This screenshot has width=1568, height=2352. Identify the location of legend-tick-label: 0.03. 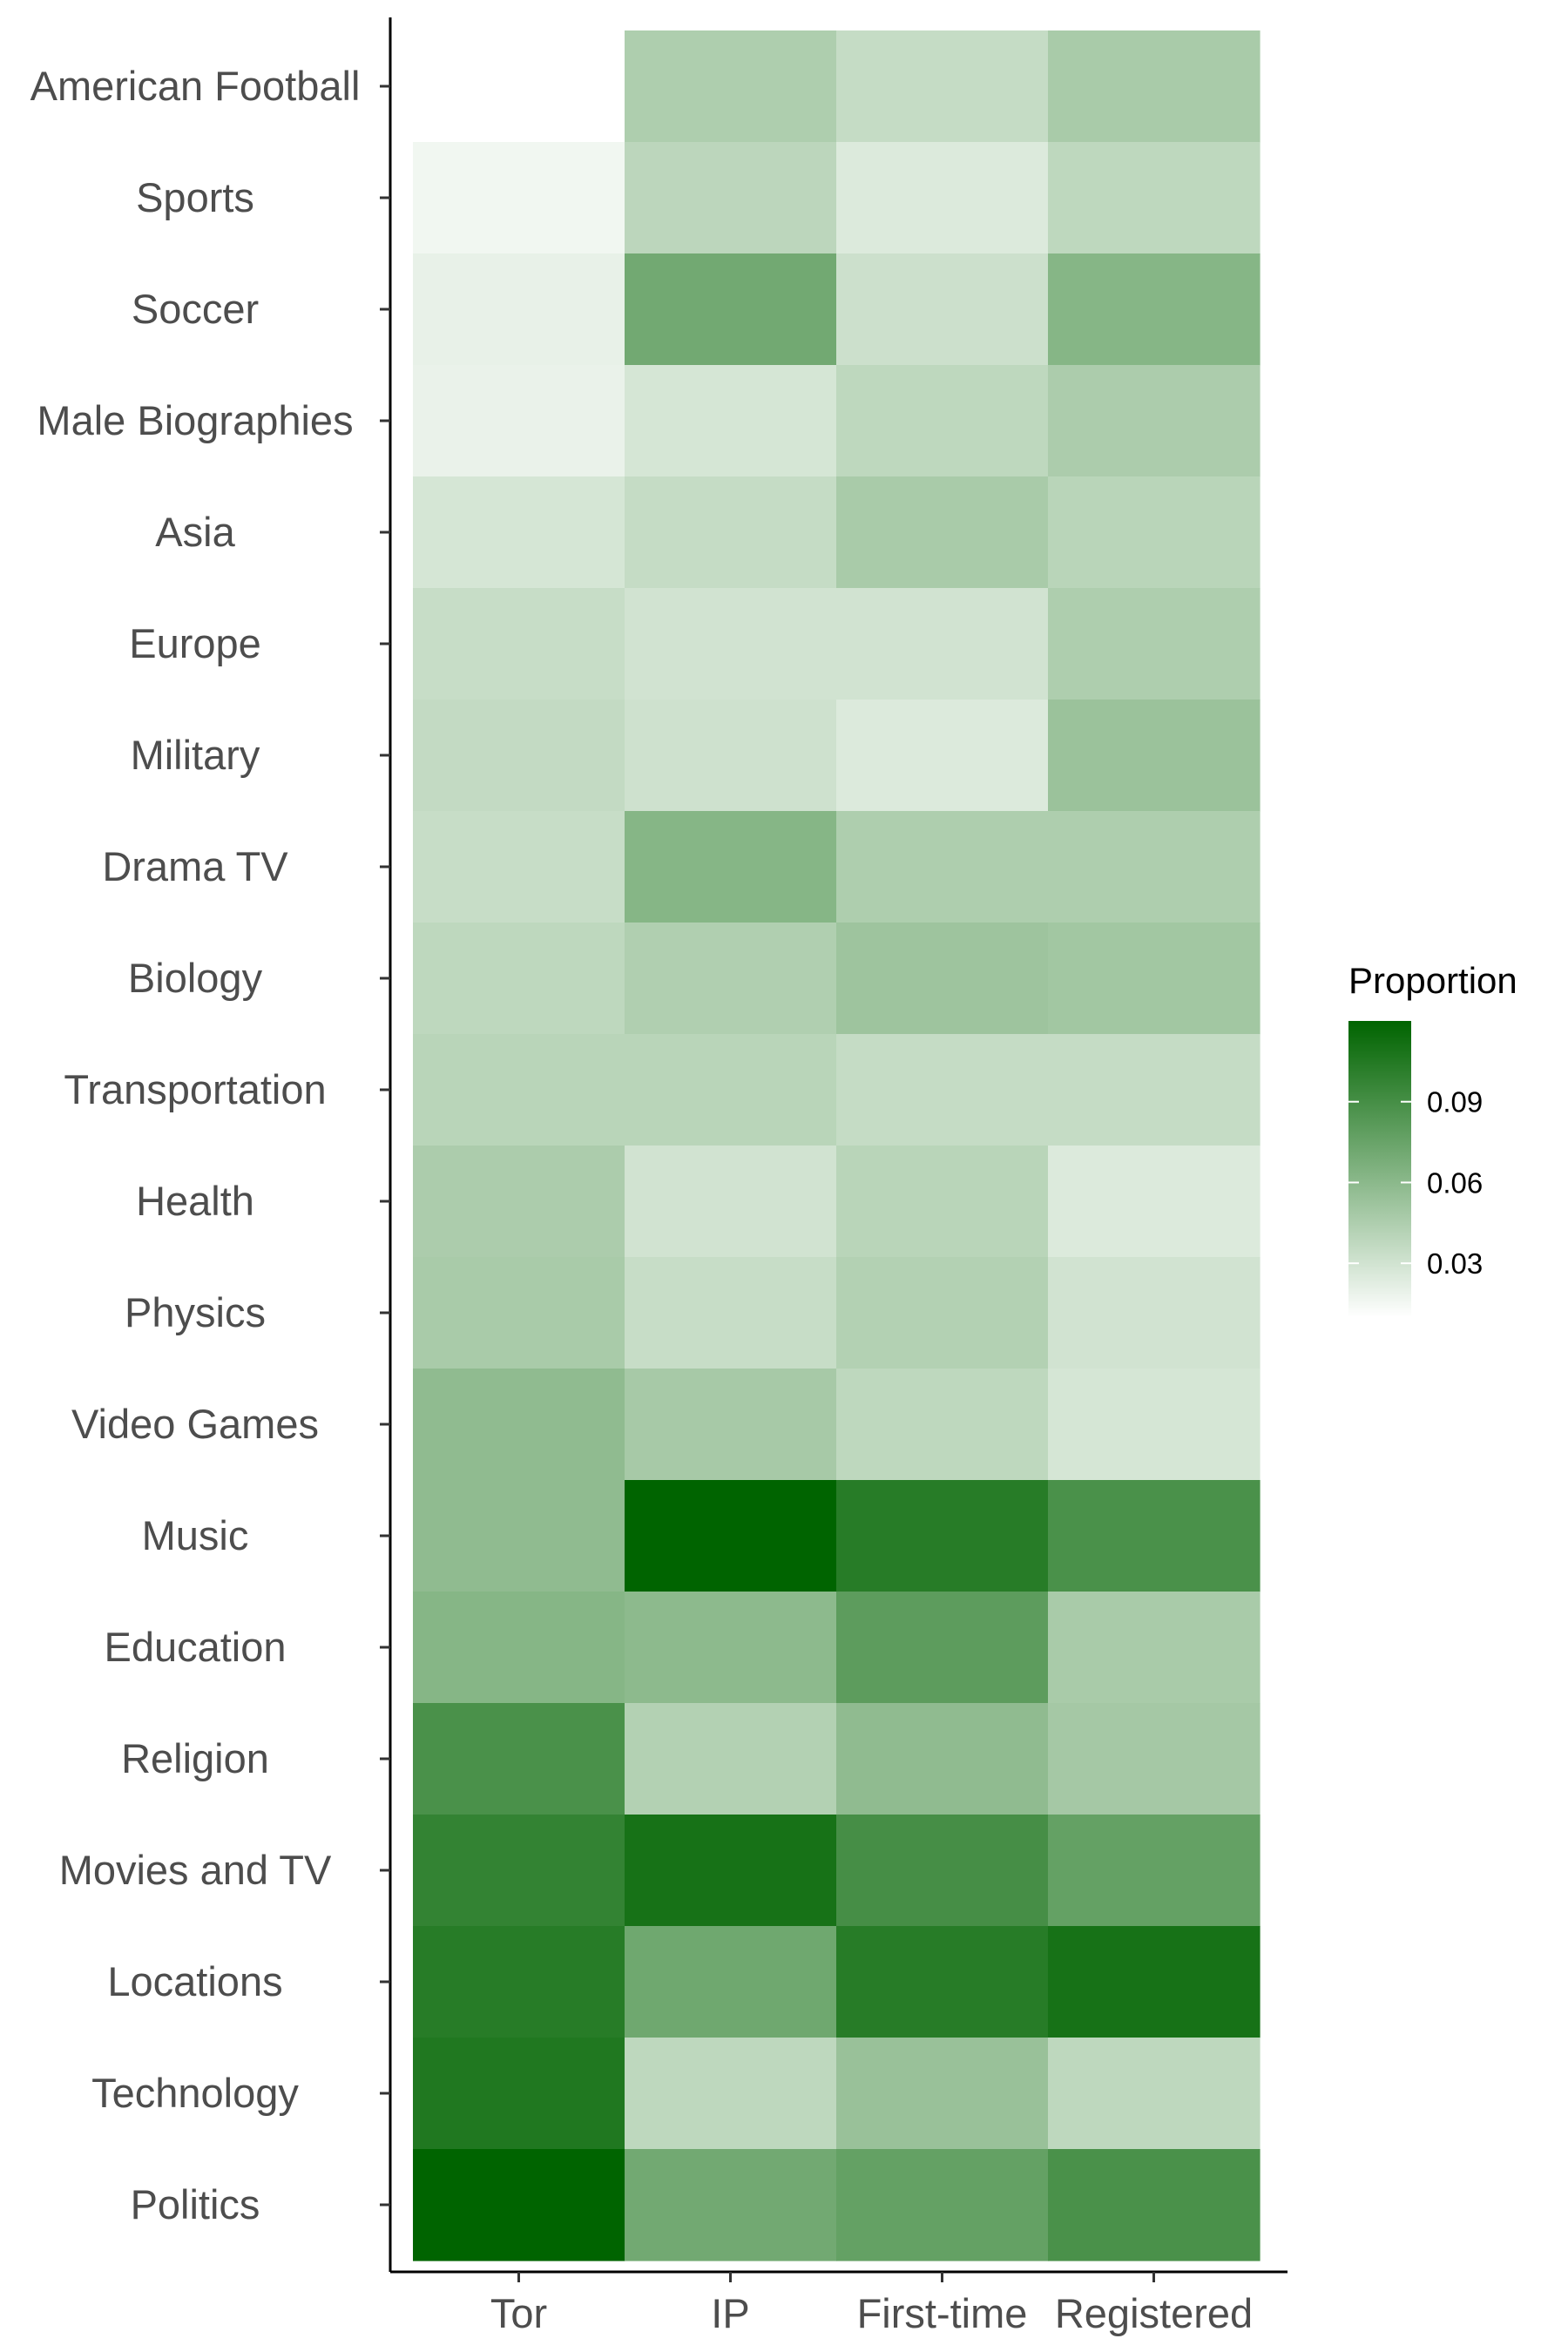
(1455, 1263).